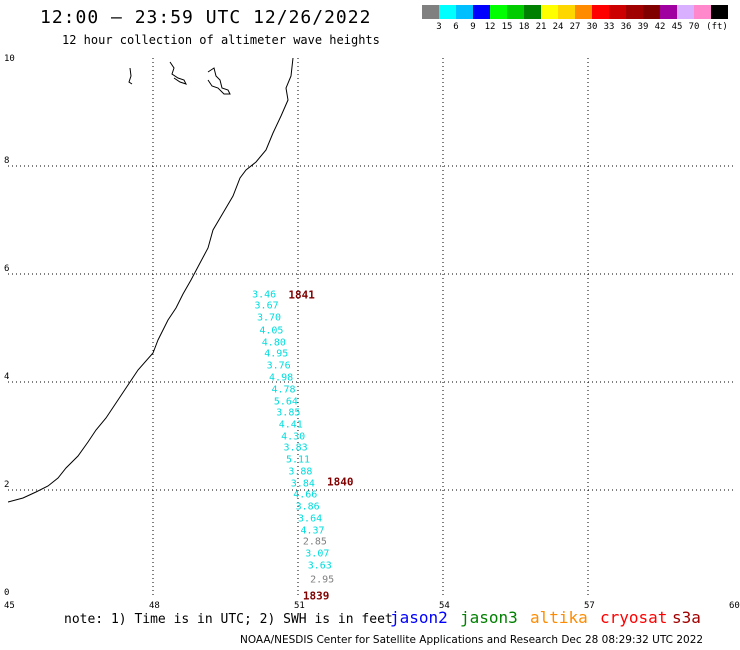  Describe the element at coordinates (634, 617) in the screenshot. I see `satellite-name-cryosat: cryosat` at that location.